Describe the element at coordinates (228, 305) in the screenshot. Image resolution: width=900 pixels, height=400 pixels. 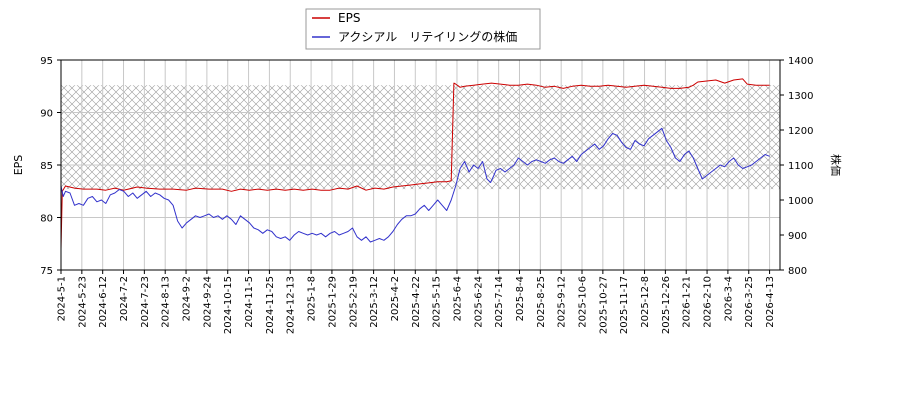
I see `x-tick-label: 2024-10-15` at that location.